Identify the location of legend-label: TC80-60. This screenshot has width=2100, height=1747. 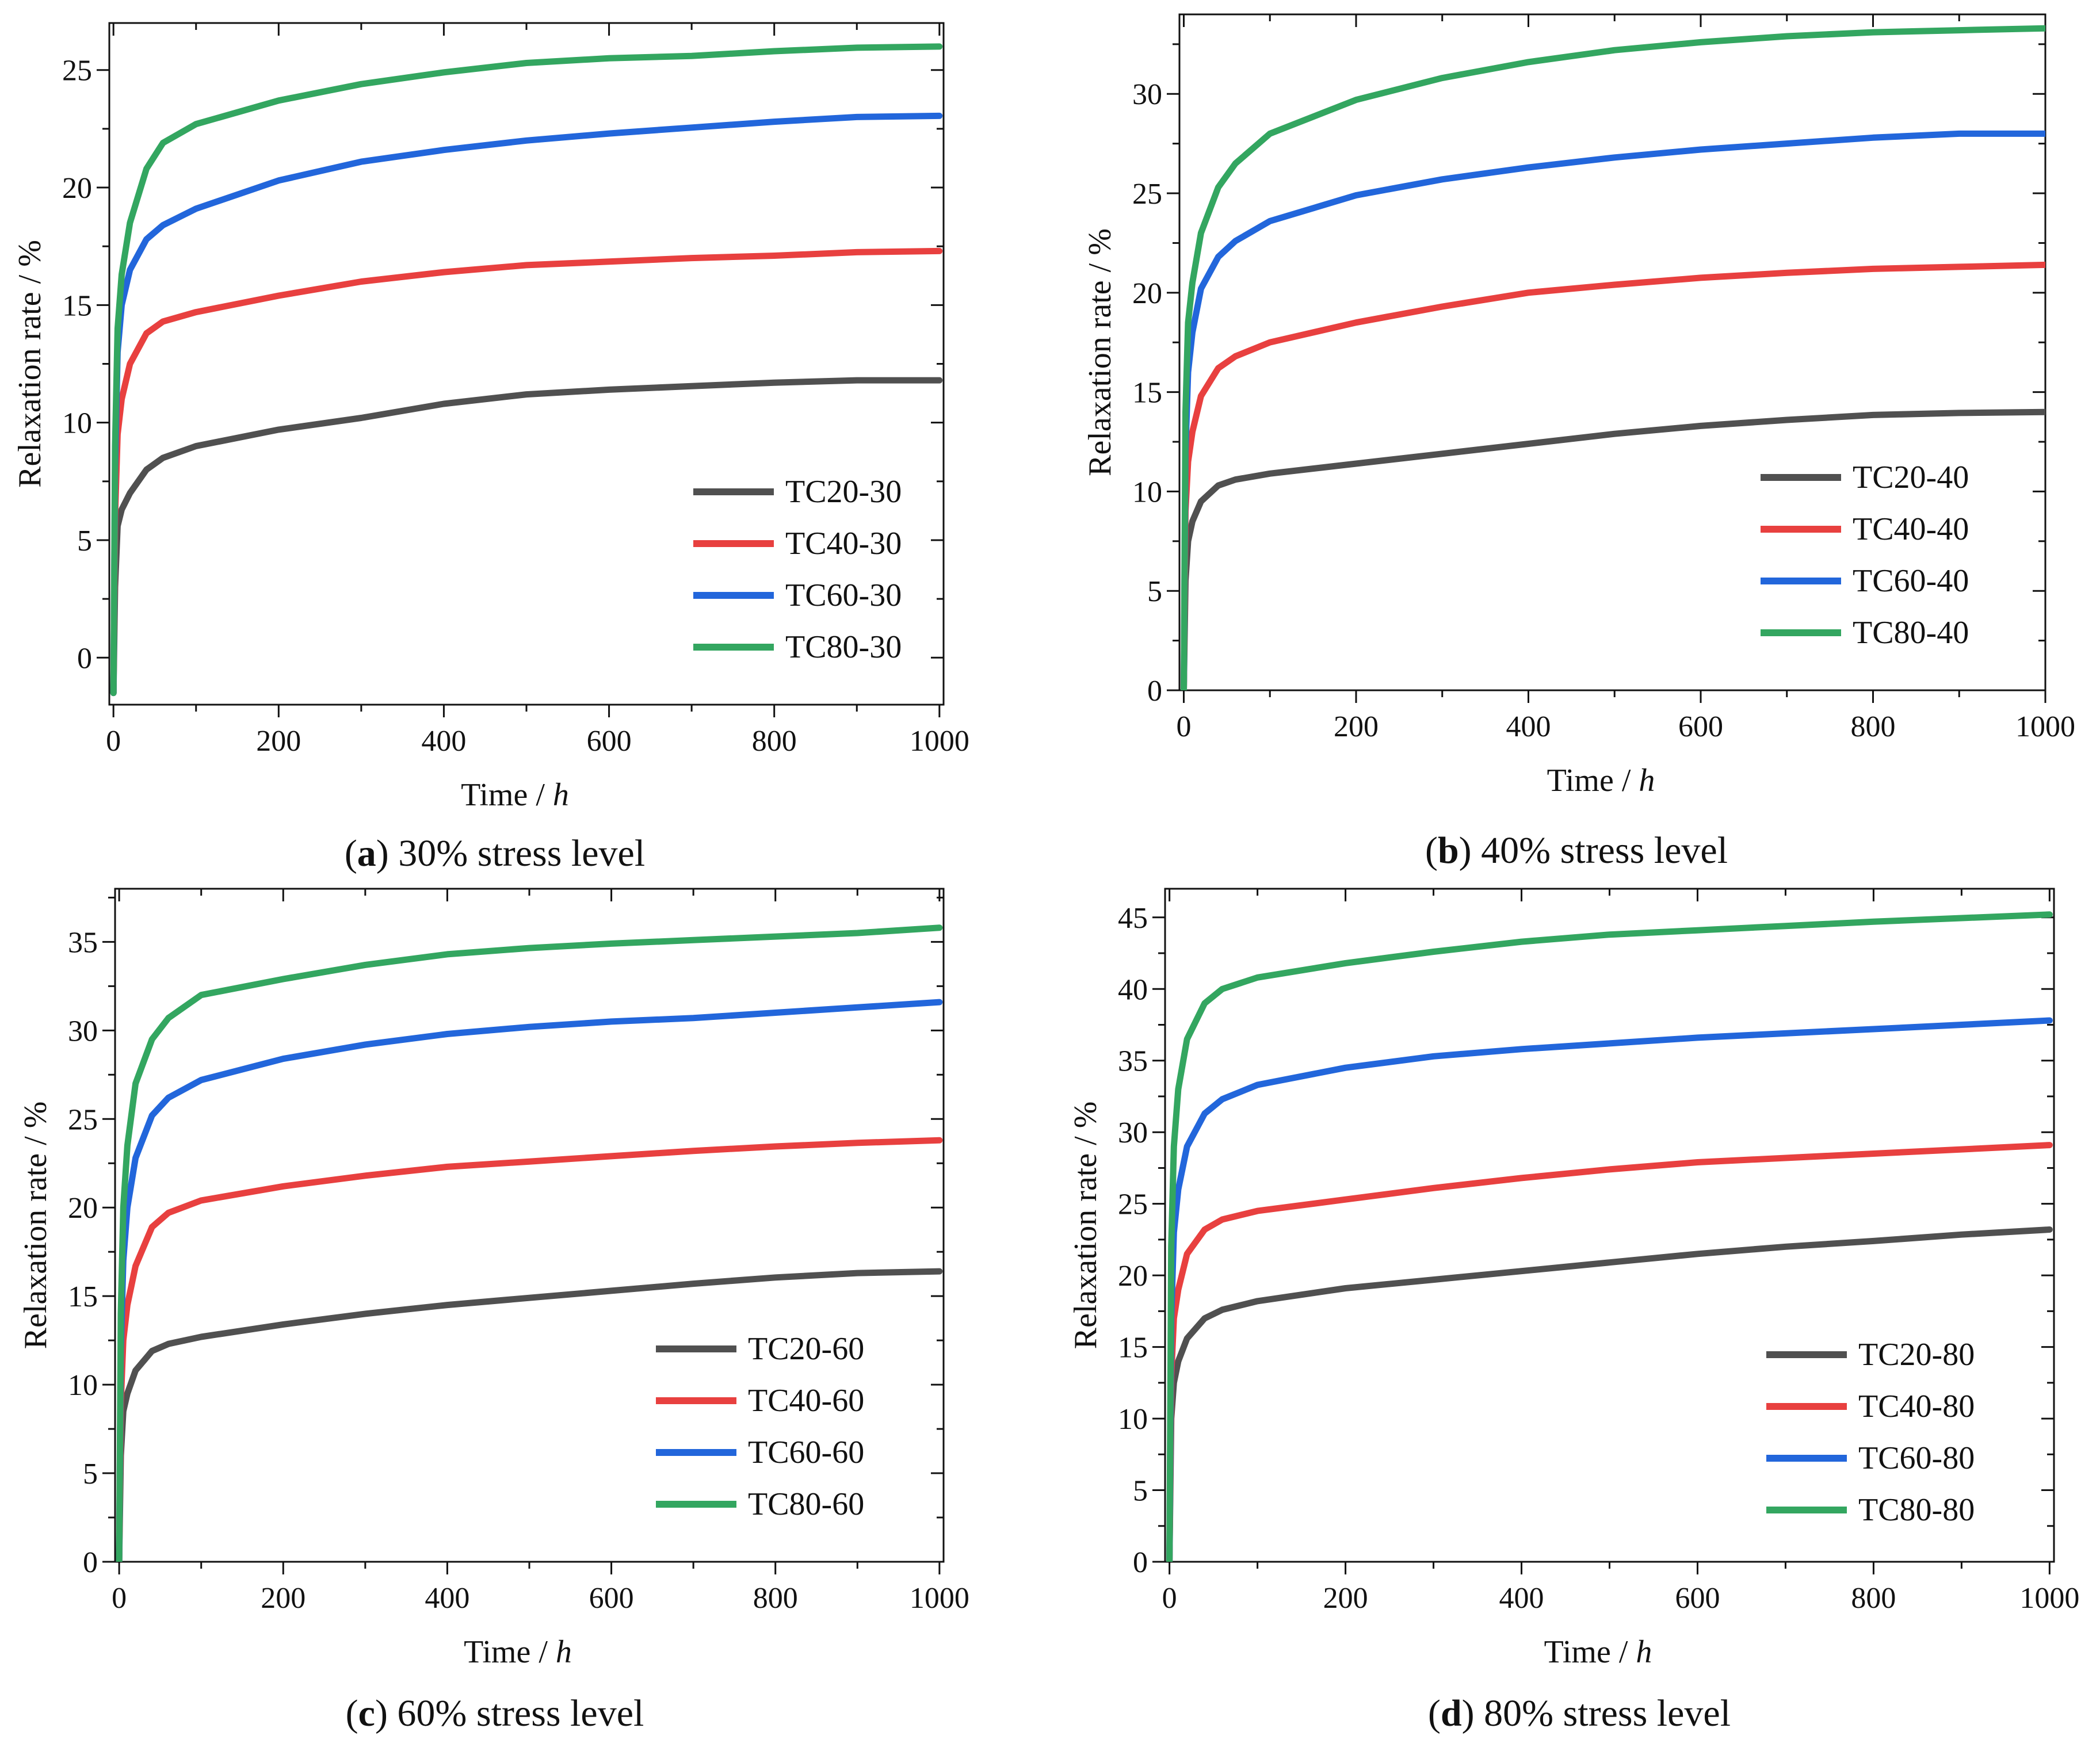
(806, 1504).